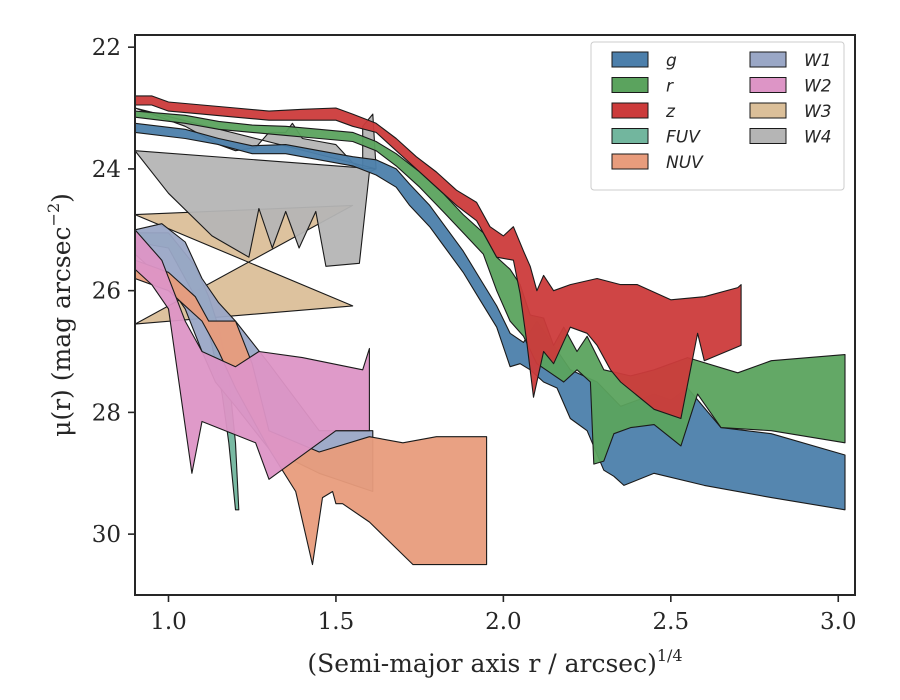  Describe the element at coordinates (630, 161) in the screenshot. I see `legend-swatch-nuv` at that location.